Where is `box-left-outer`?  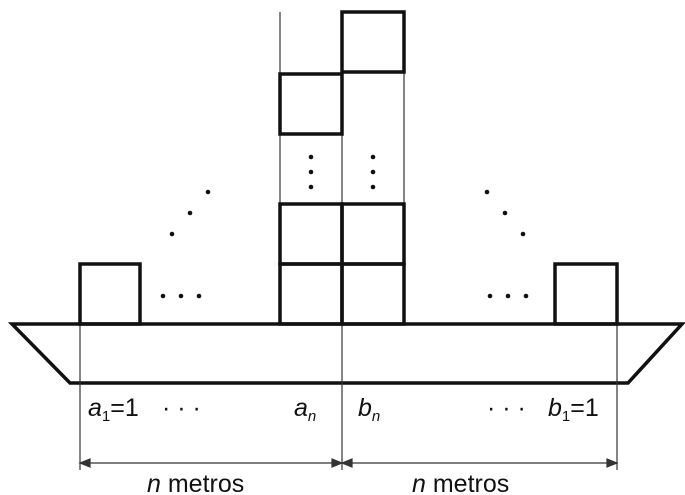 box-left-outer is located at coordinates (110, 294).